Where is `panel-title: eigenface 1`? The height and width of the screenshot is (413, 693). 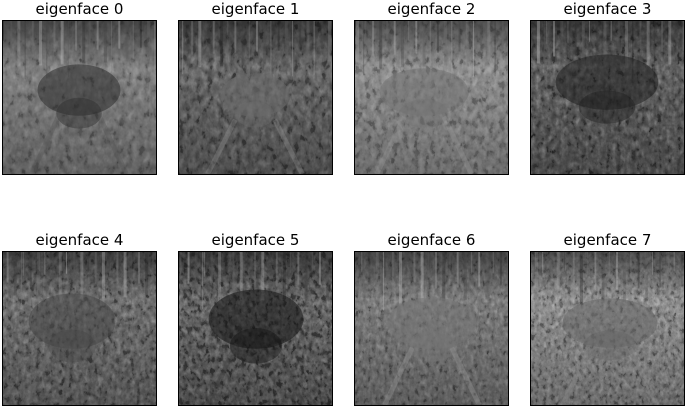 panel-title: eigenface 1 is located at coordinates (255, 9).